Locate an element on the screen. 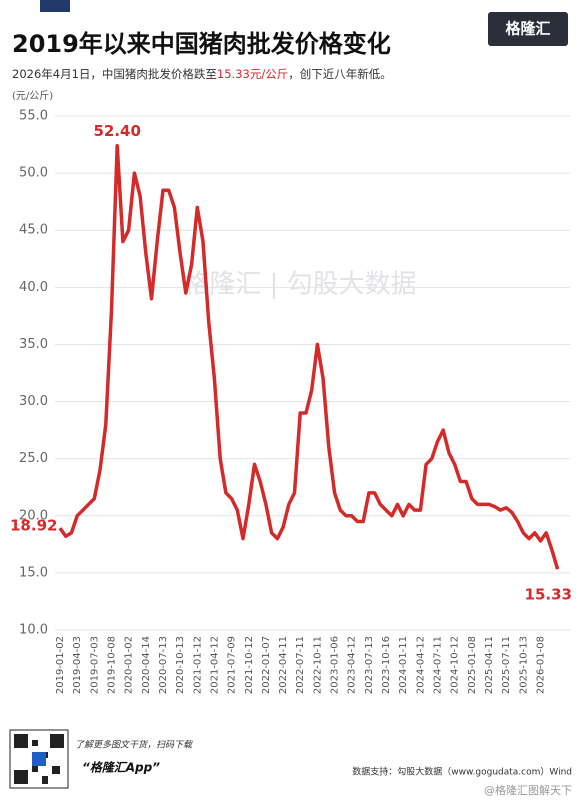 The height and width of the screenshot is (804, 579). data-label: 18.92 is located at coordinates (33, 526).